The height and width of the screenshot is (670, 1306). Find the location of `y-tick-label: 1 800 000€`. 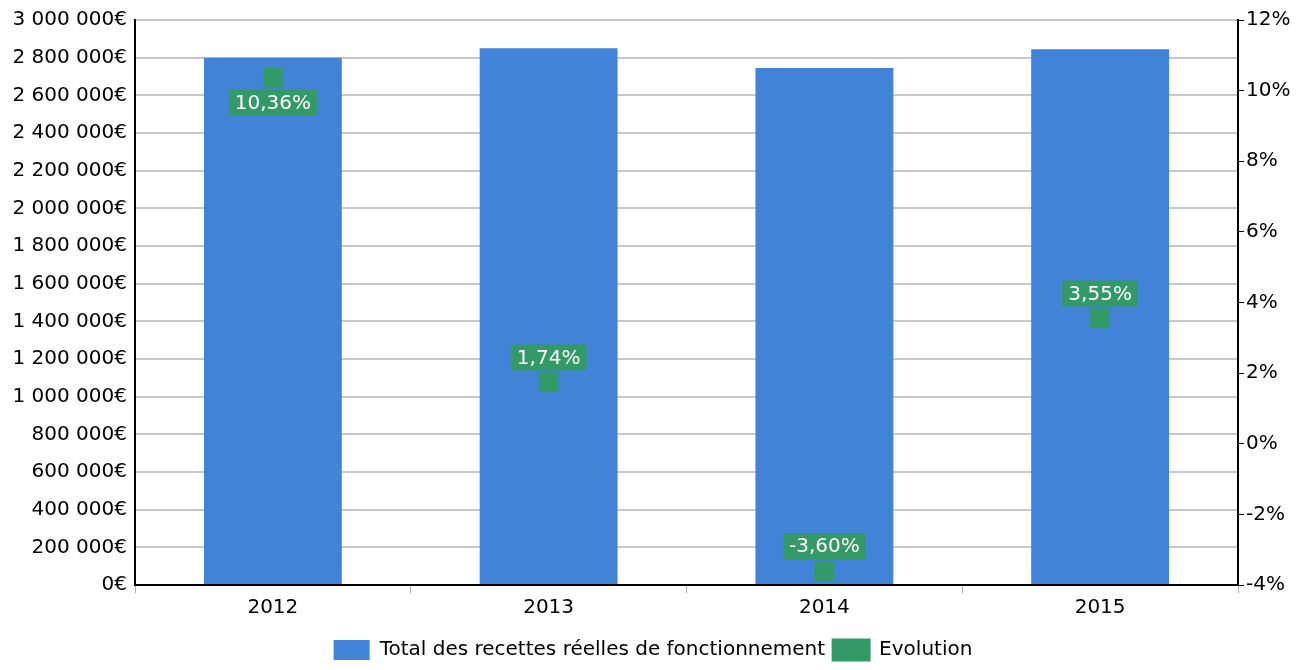

y-tick-label: 1 800 000€ is located at coordinates (69, 244).